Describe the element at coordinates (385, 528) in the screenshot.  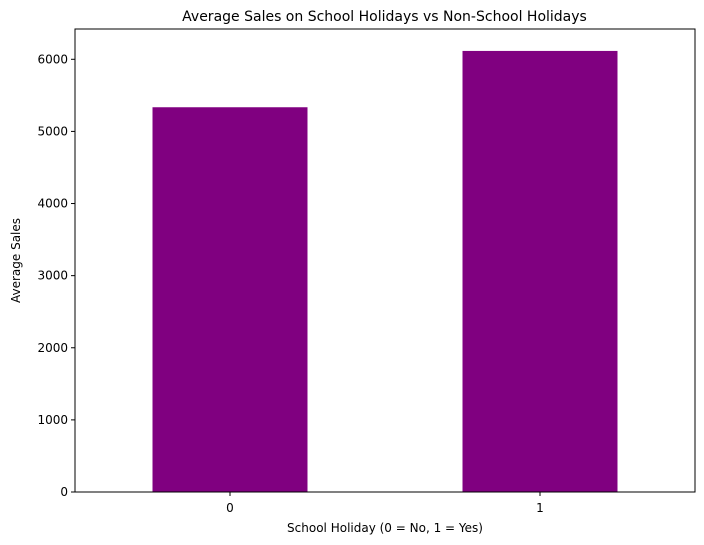
I see `x-axis-label: School Holiday (0 = No, 1 = Yes)` at that location.